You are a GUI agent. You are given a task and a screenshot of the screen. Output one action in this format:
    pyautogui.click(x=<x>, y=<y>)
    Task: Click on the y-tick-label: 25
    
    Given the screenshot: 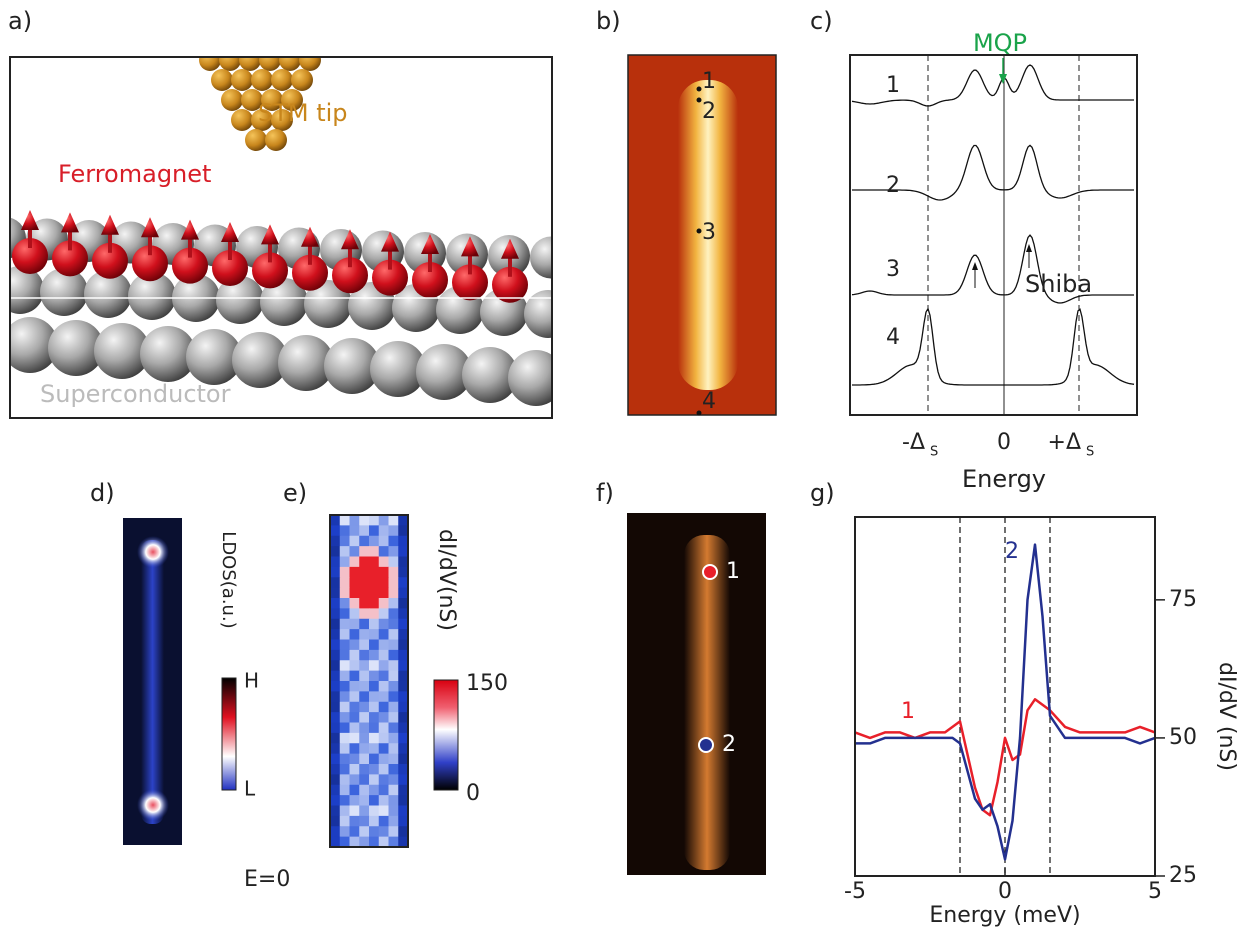 What is the action you would take?
    pyautogui.click(x=1183, y=875)
    